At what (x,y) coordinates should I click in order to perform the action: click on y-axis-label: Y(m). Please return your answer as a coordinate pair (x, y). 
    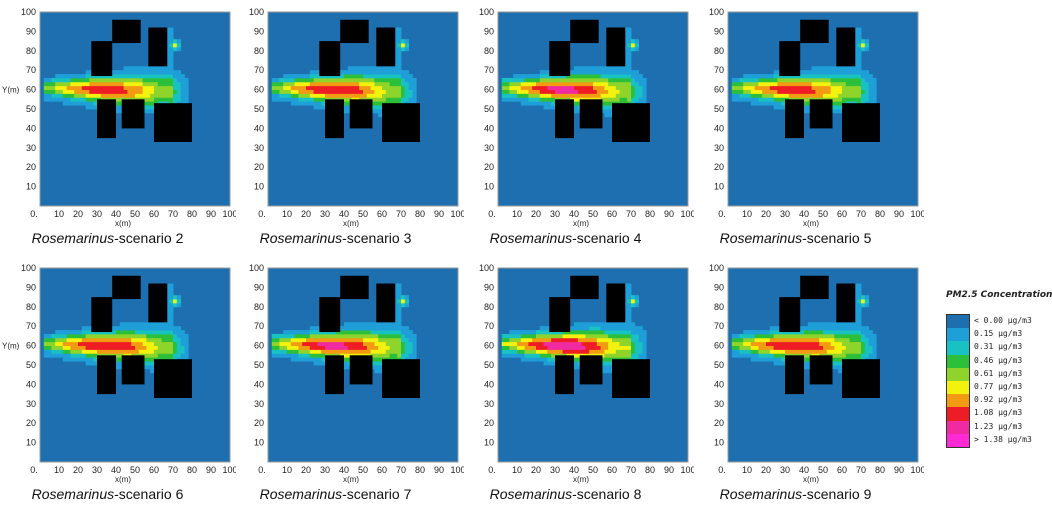
    Looking at the image, I should click on (11, 346).